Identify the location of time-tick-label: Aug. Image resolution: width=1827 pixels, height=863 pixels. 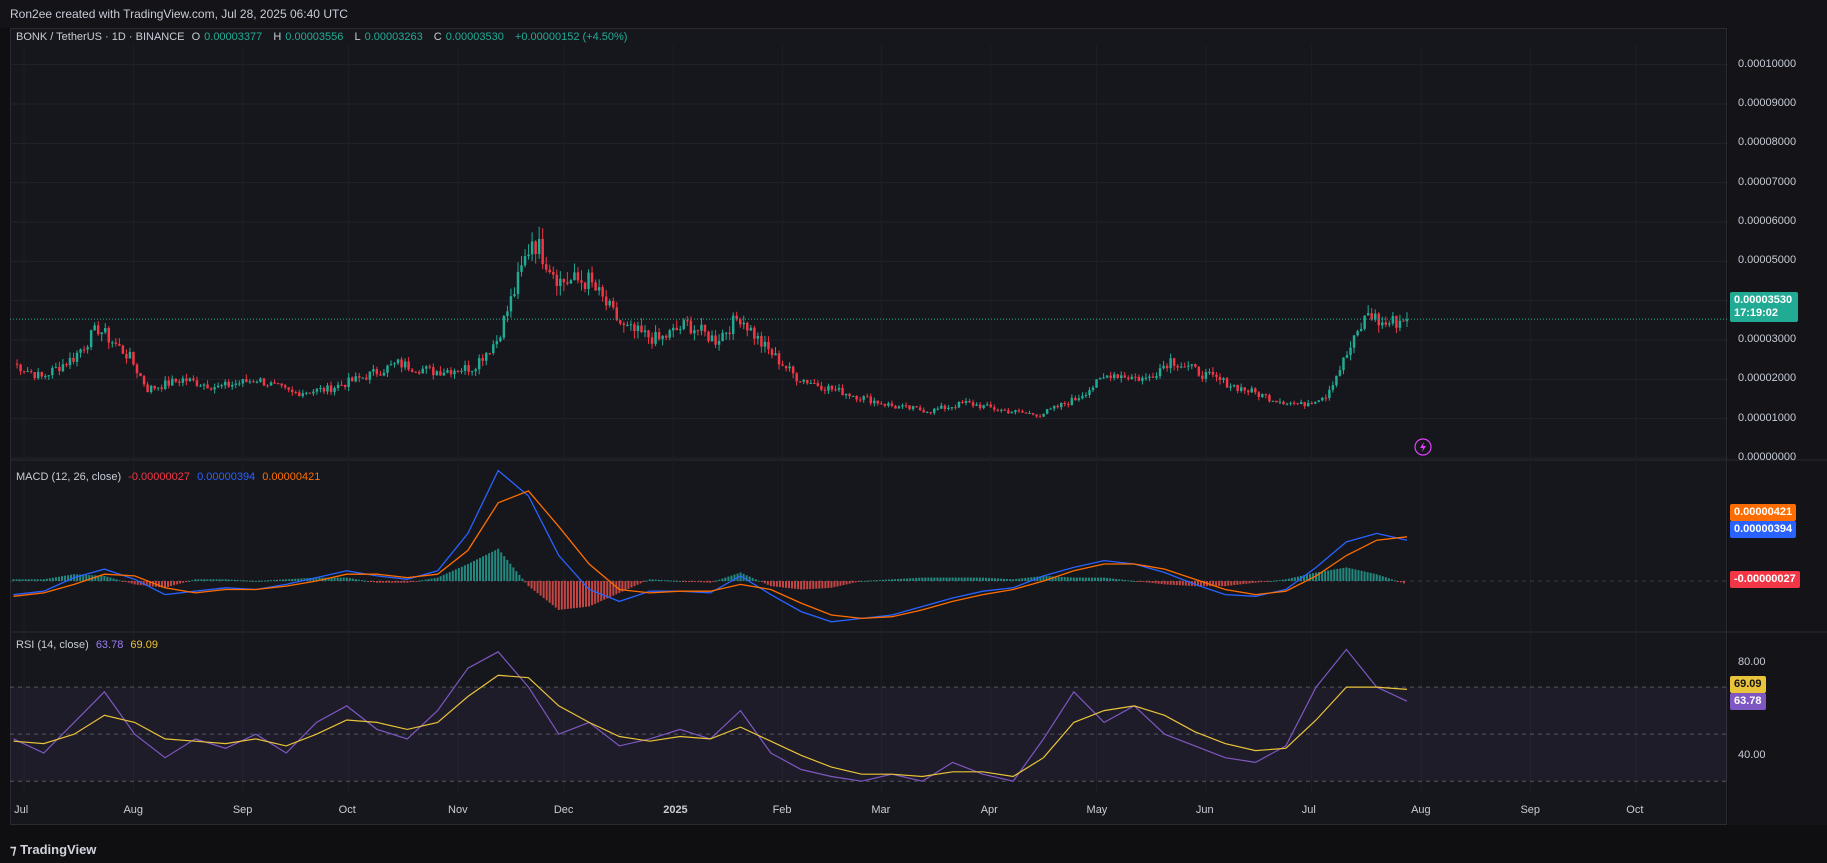
(1421, 810).